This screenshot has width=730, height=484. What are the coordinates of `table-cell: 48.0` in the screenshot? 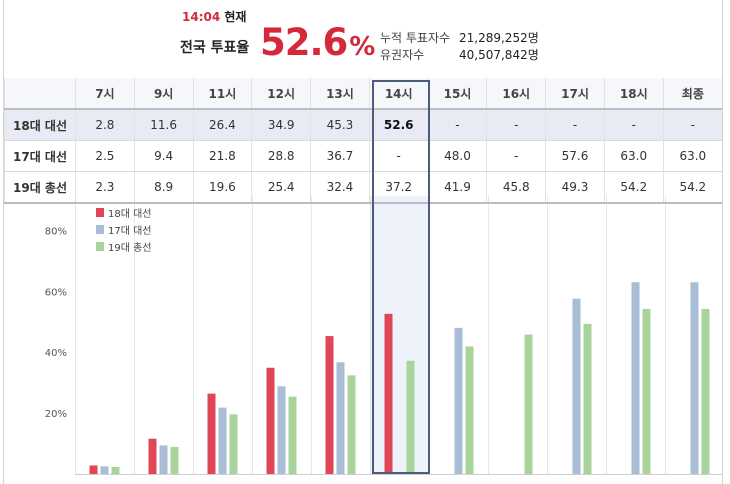 It's located at (457, 156).